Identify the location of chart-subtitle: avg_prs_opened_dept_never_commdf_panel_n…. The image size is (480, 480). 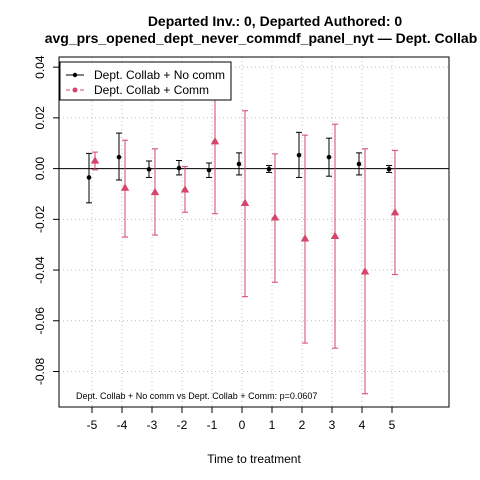
(261, 38).